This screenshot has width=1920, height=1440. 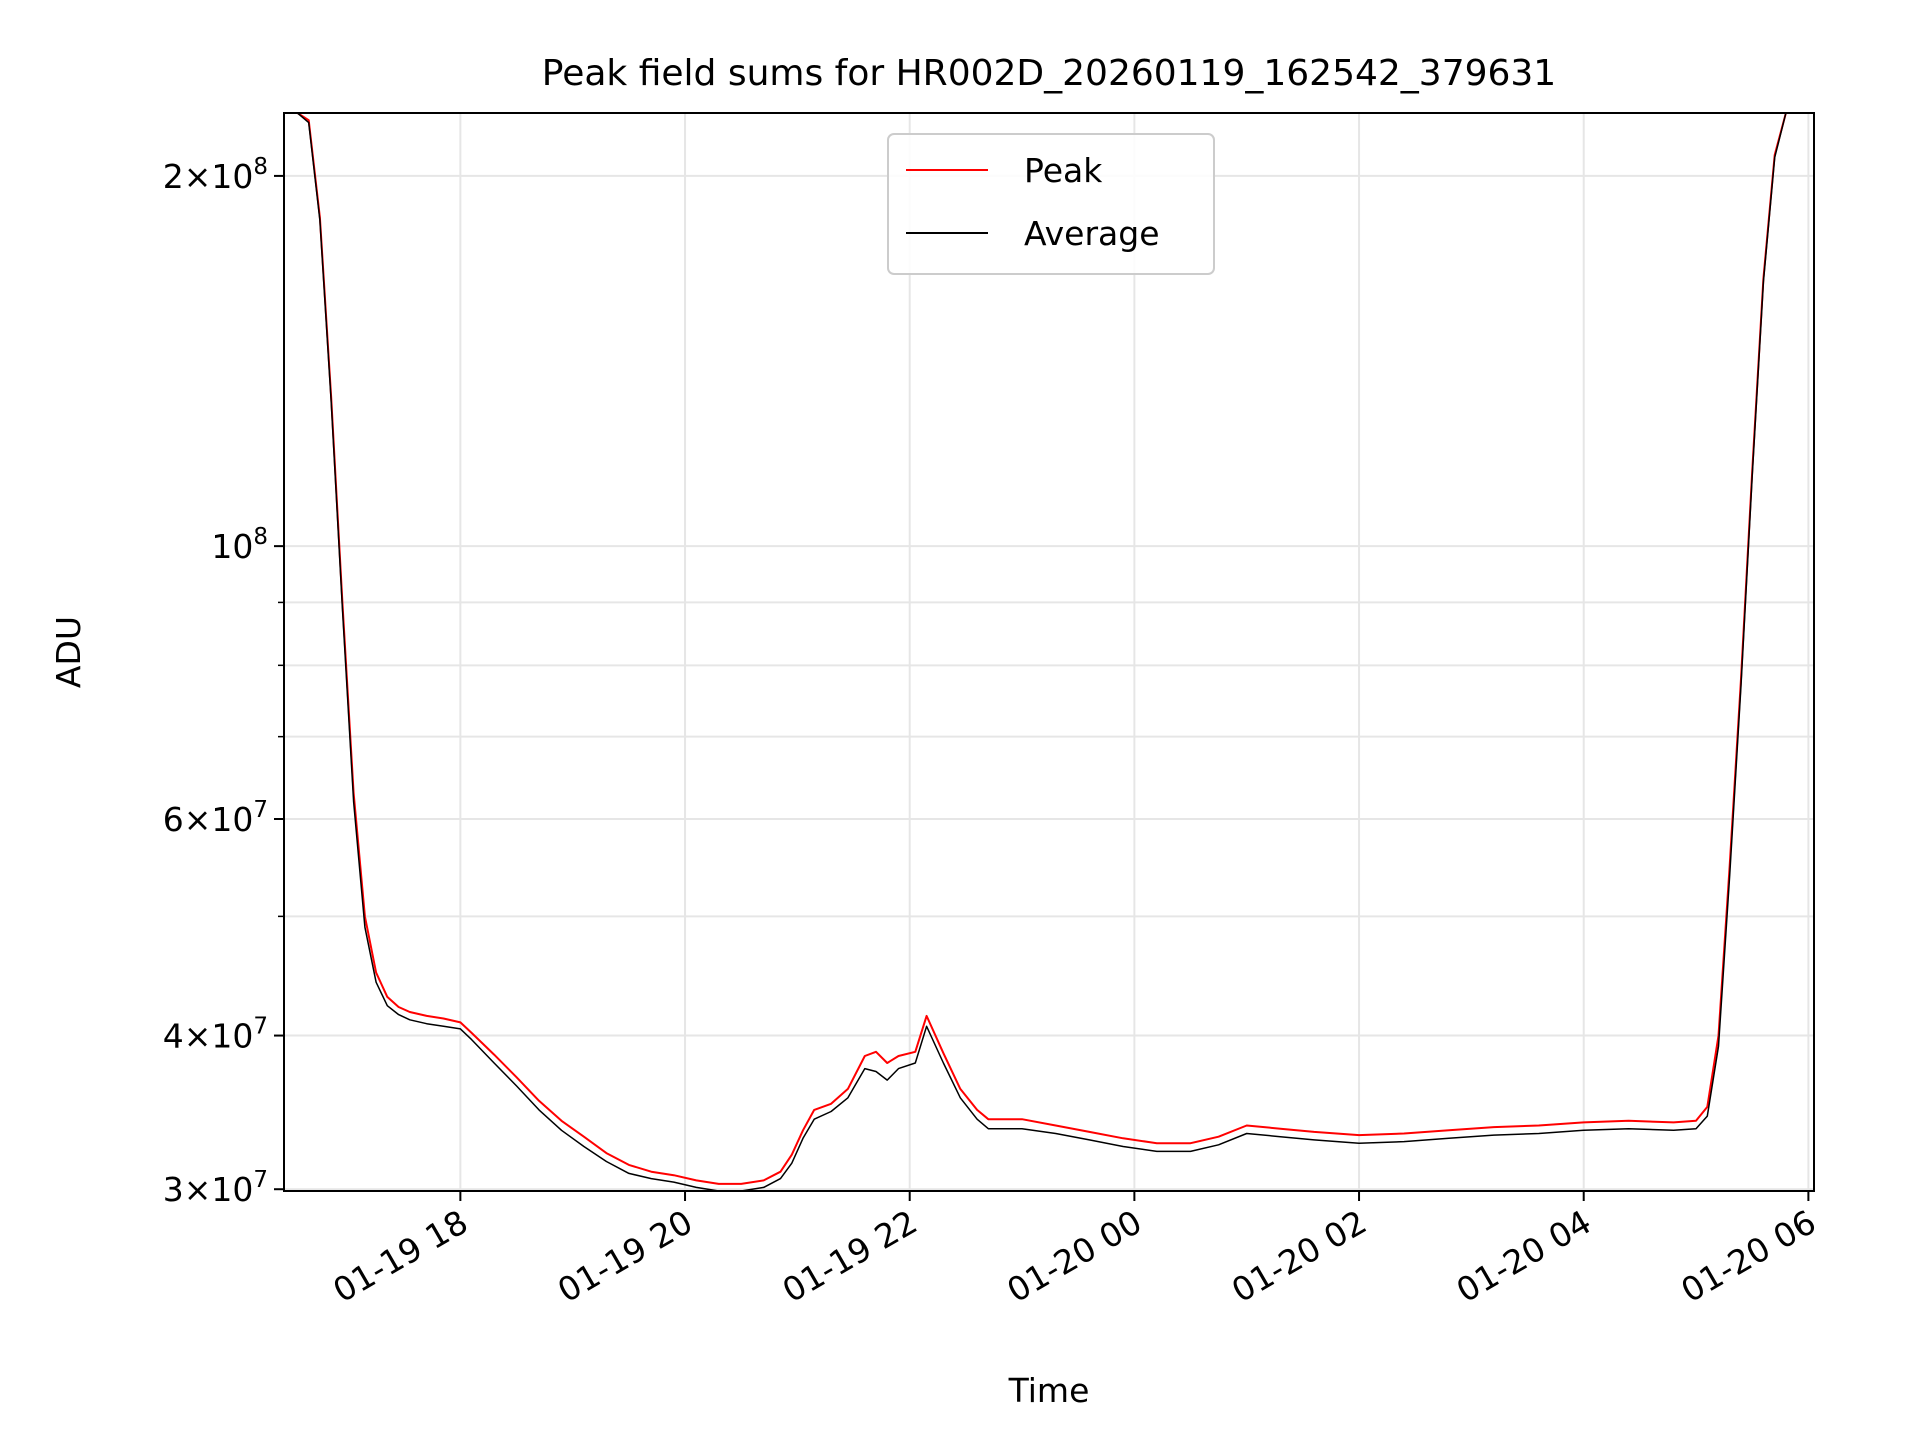 I want to click on legend-label-peak: Peak, so click(x=1063, y=170).